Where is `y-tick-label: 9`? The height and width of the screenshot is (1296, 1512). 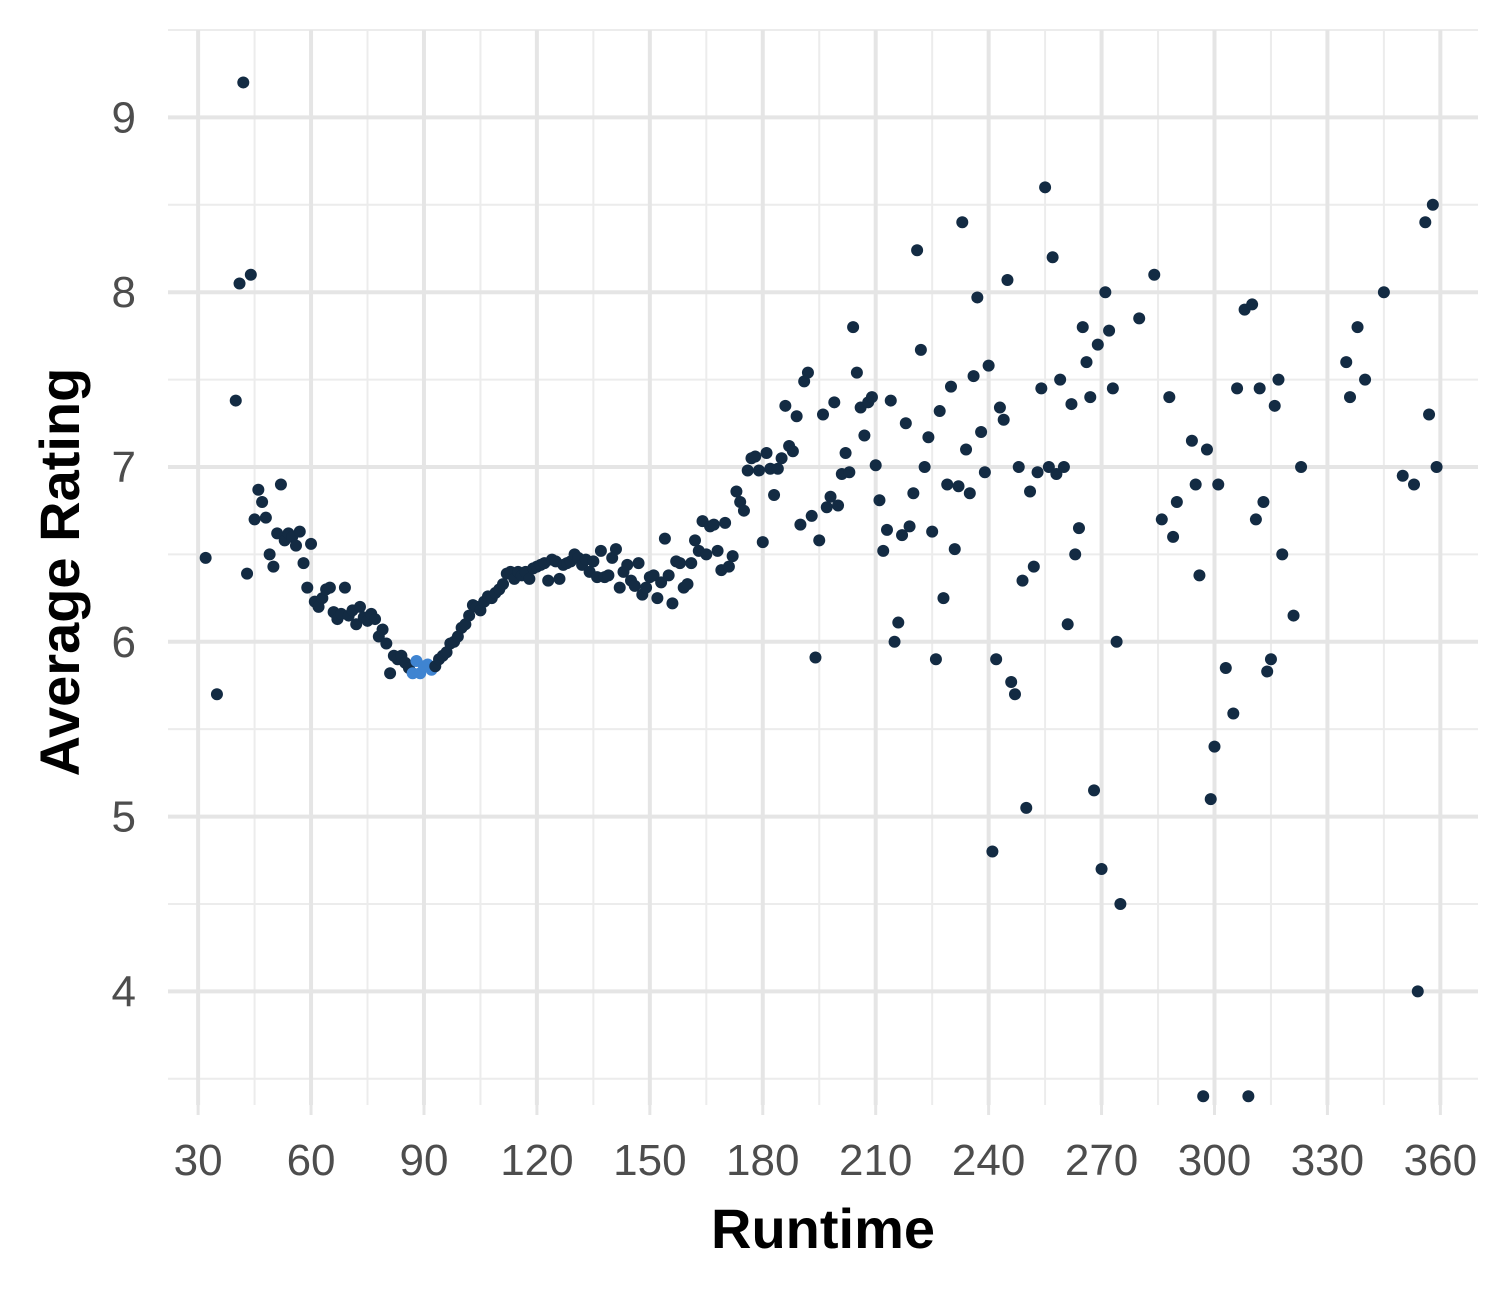
y-tick-label: 9 is located at coordinates (124, 117).